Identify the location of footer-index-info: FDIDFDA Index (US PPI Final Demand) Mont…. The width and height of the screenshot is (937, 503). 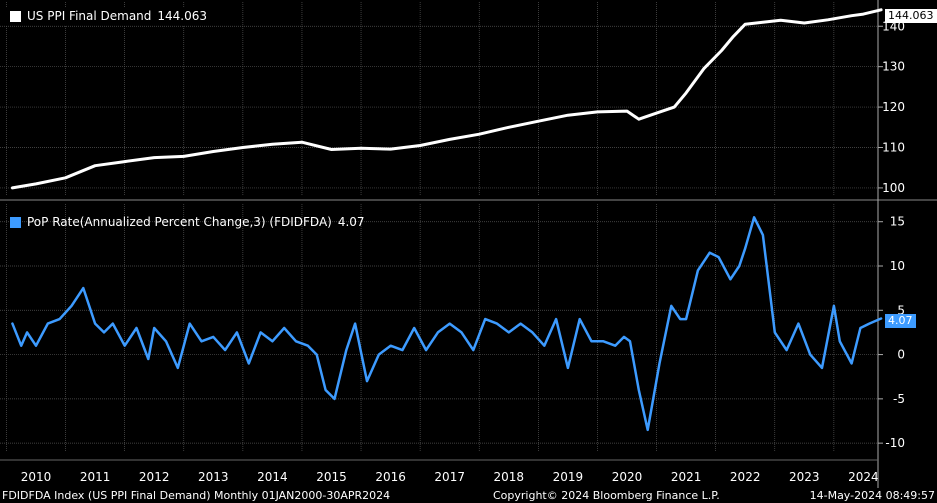
(196, 495).